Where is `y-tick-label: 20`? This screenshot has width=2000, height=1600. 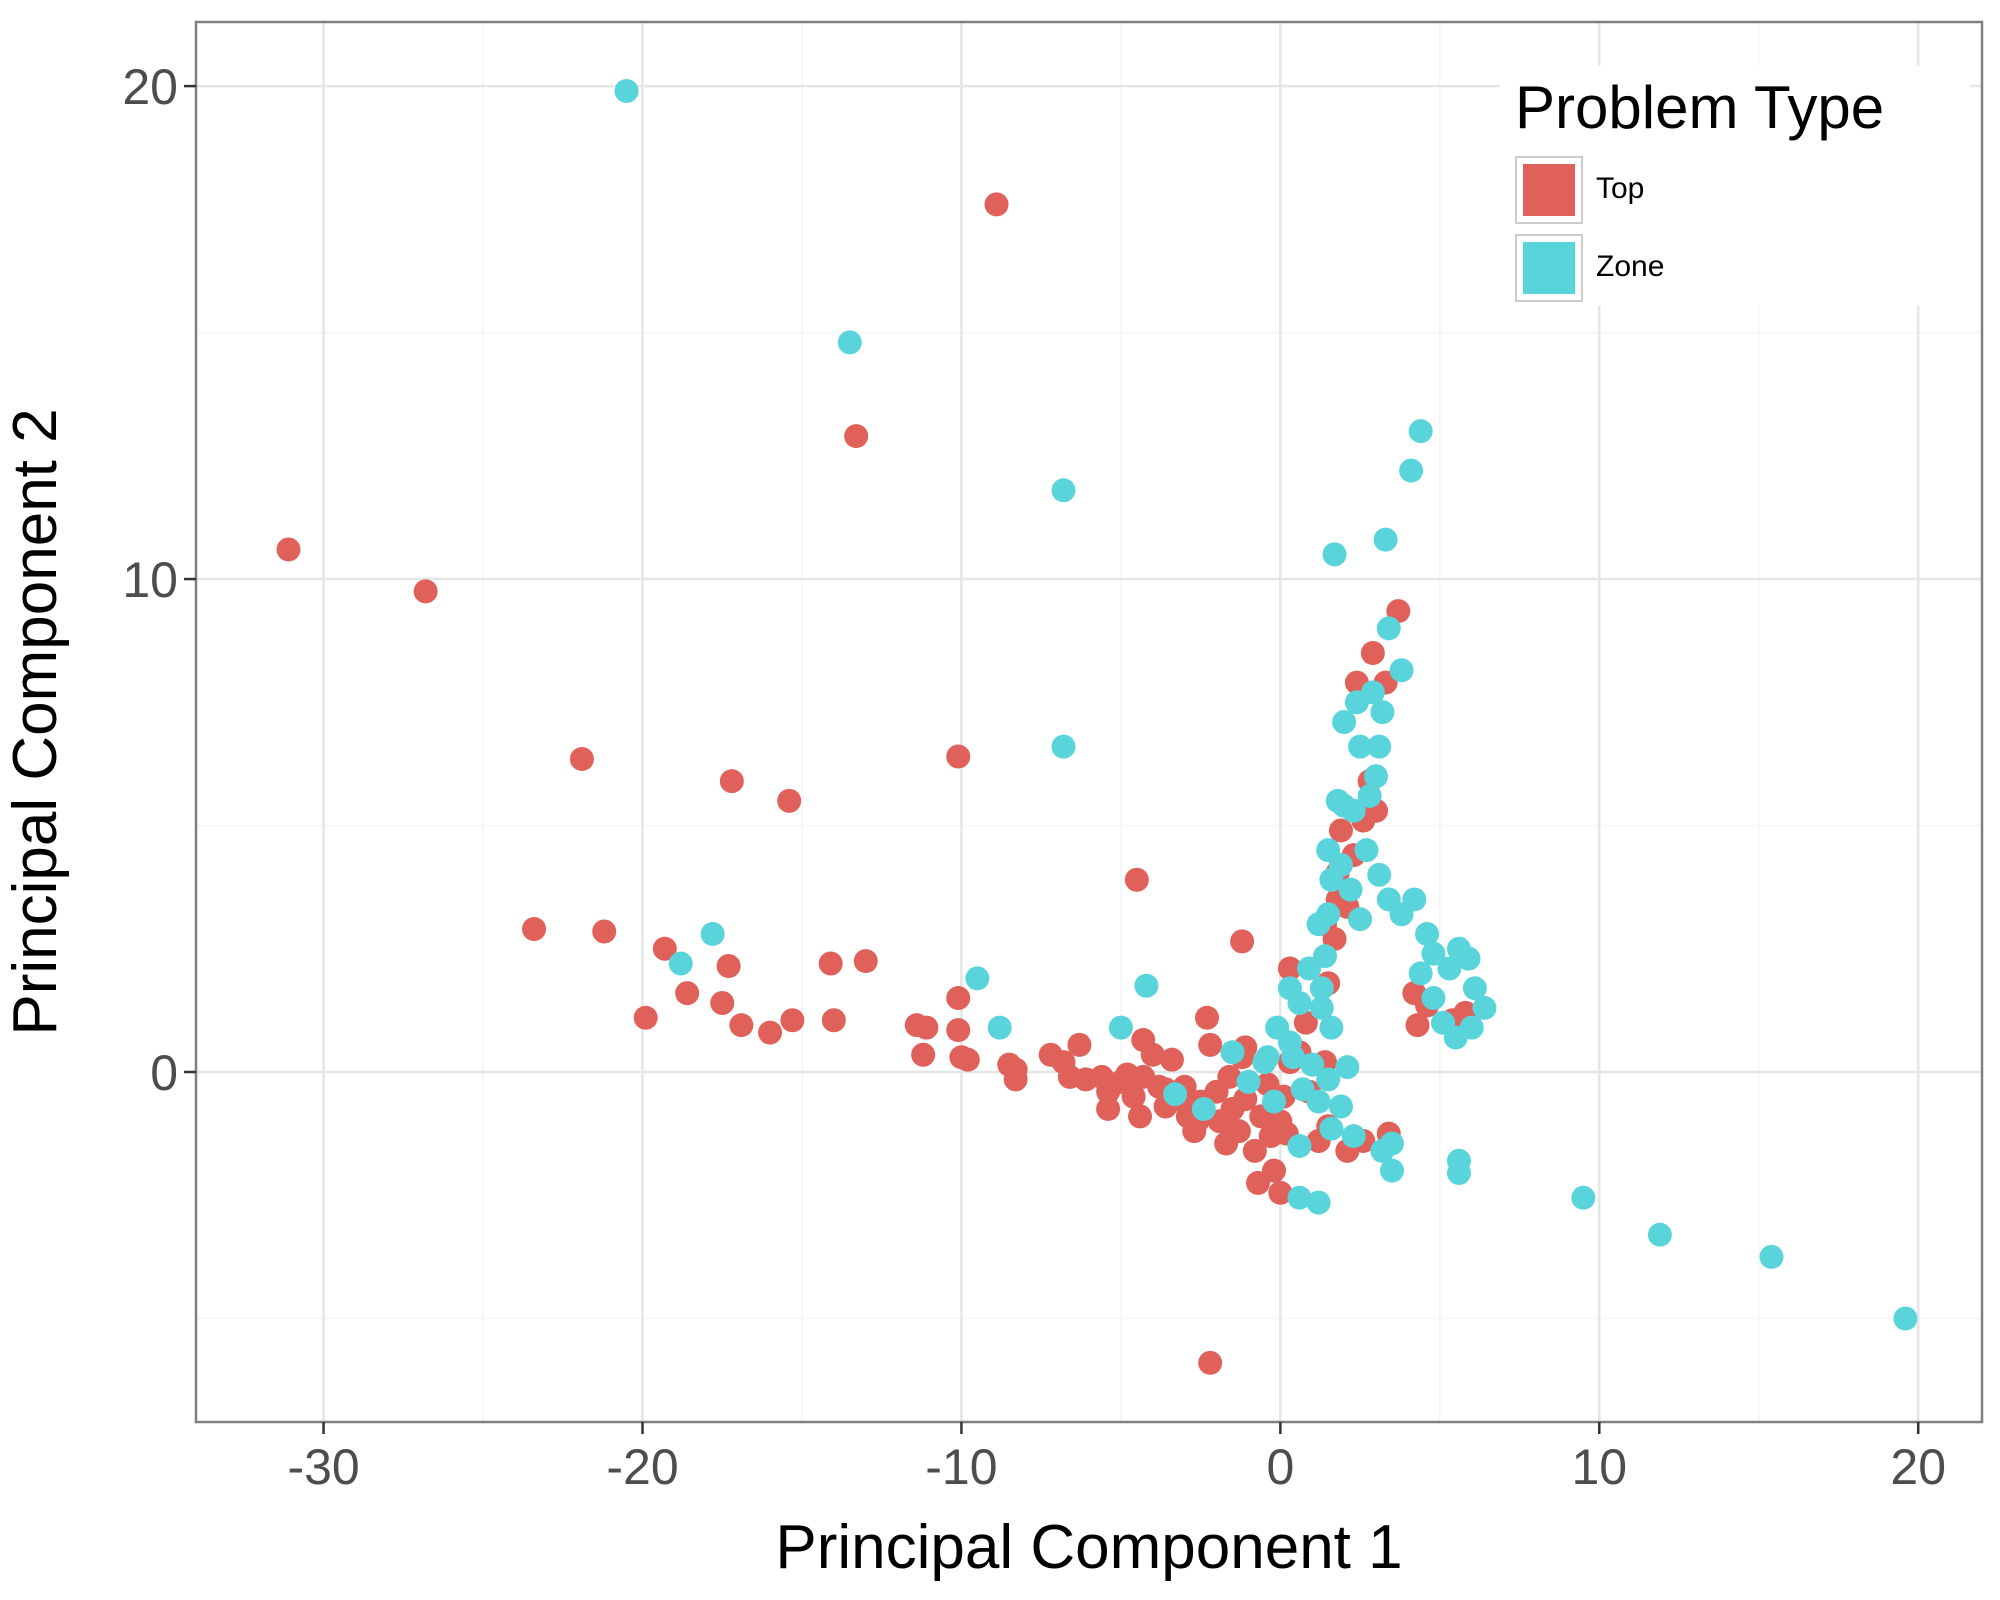 y-tick-label: 20 is located at coordinates (150, 87).